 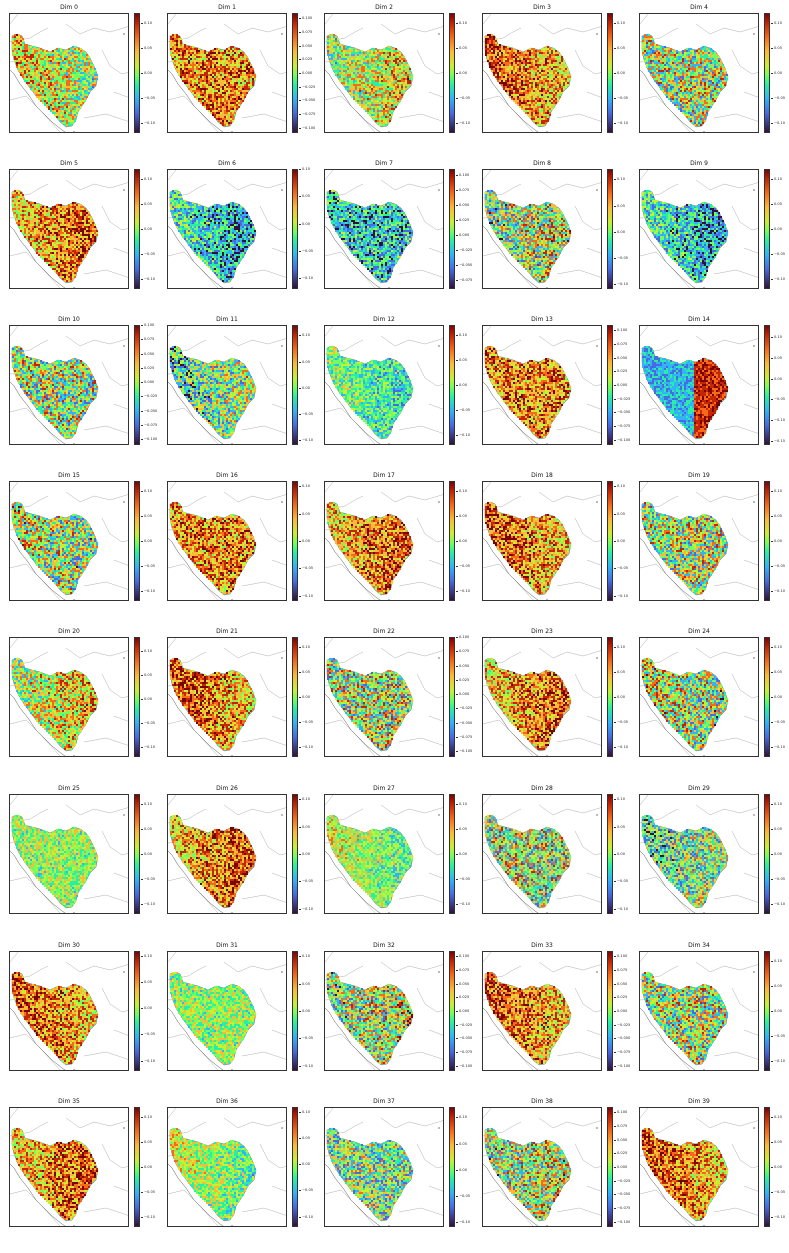 I want to click on panel-title: Dim 1, so click(x=227, y=7).